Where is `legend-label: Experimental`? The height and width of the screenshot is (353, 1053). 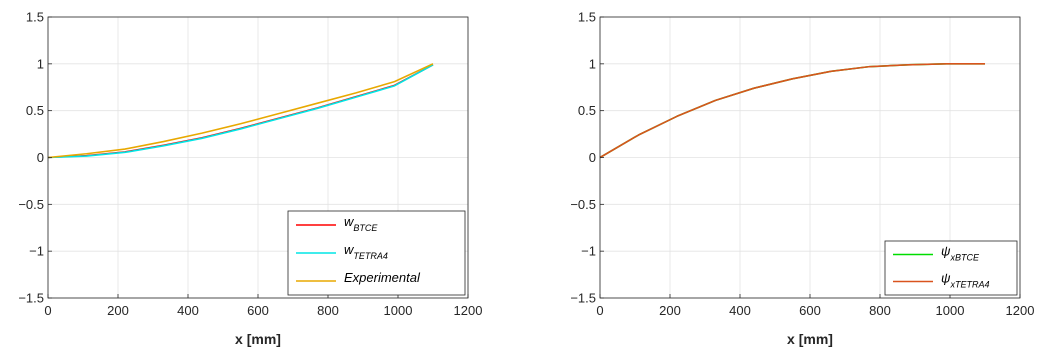 legend-label: Experimental is located at coordinates (382, 277).